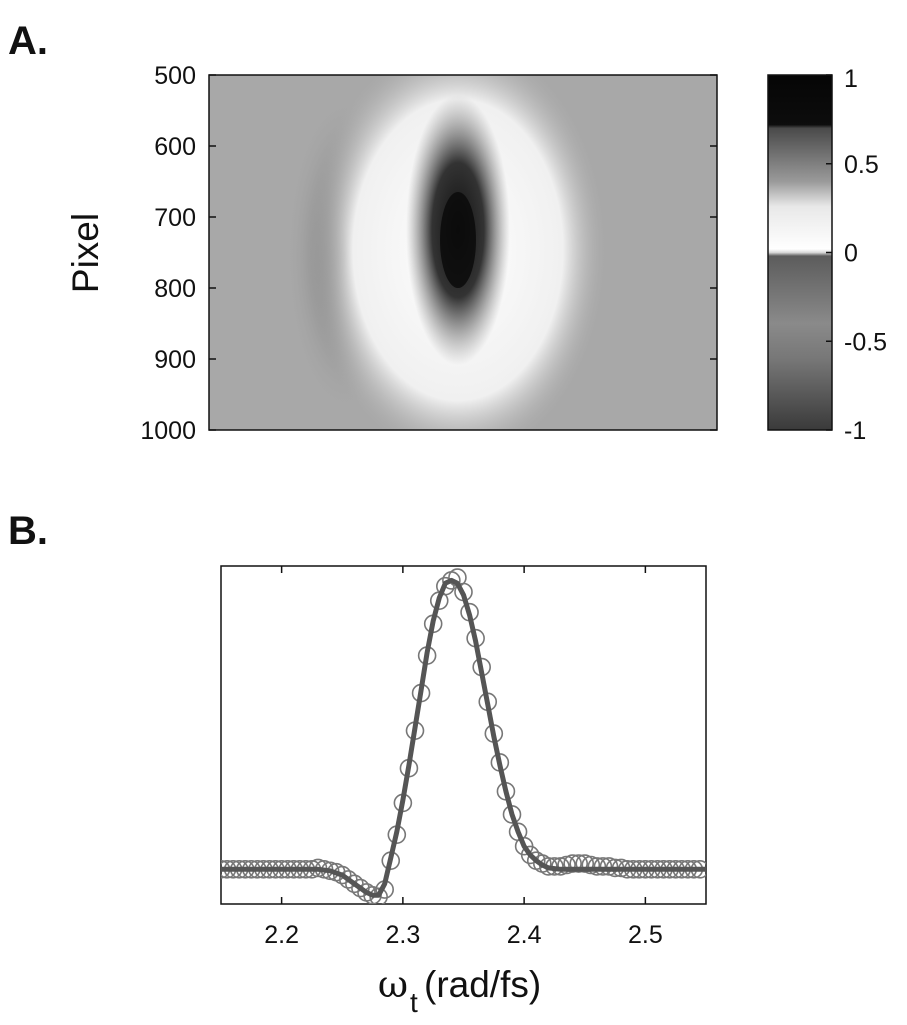 This screenshot has height=1025, width=907. I want to click on colorbar-ticks: 1 0.5 0 -0.5 -1, so click(856, 255).